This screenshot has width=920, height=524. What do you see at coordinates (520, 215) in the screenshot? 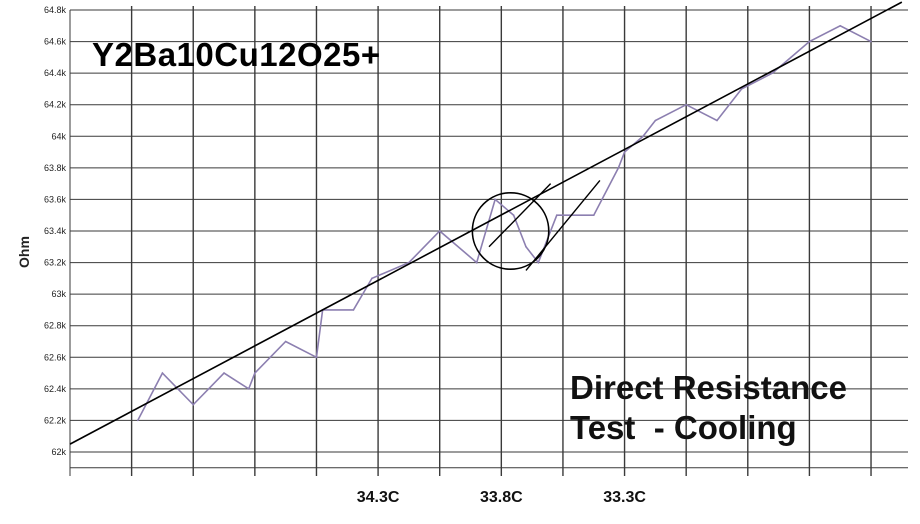
I see `trend-line-upper-extension` at bounding box center [520, 215].